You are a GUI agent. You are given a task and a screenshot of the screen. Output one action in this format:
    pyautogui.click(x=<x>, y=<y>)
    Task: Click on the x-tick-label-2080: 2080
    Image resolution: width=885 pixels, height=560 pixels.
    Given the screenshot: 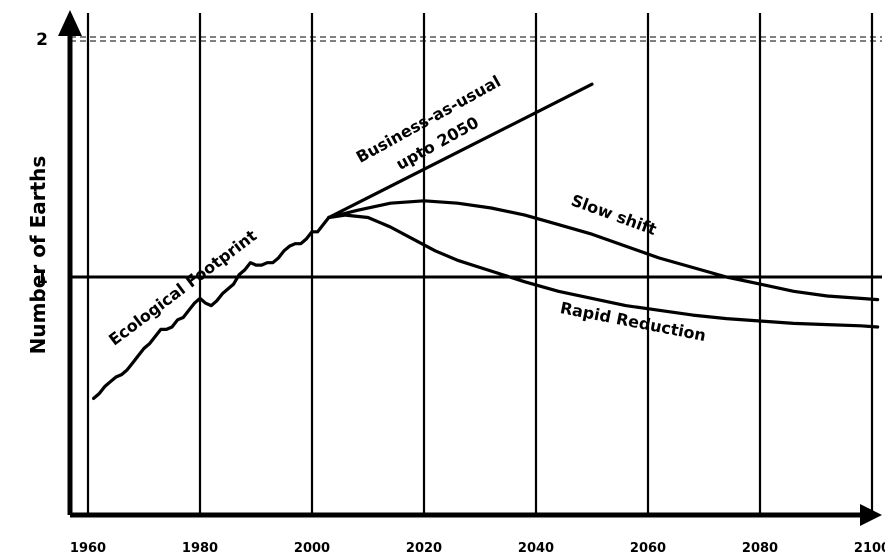 What is the action you would take?
    pyautogui.click(x=760, y=548)
    